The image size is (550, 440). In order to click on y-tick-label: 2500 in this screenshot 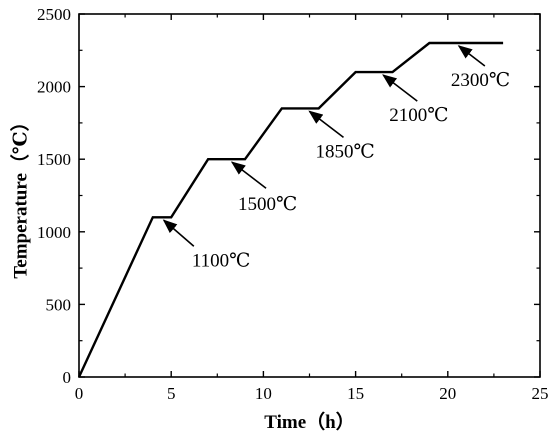, I will do `click(54, 14)`.